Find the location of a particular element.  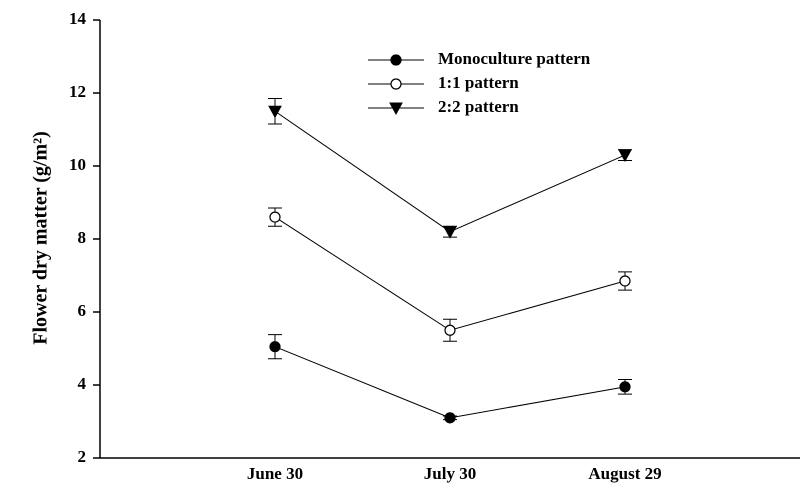

y-tick-label: 12 is located at coordinates (77, 91).